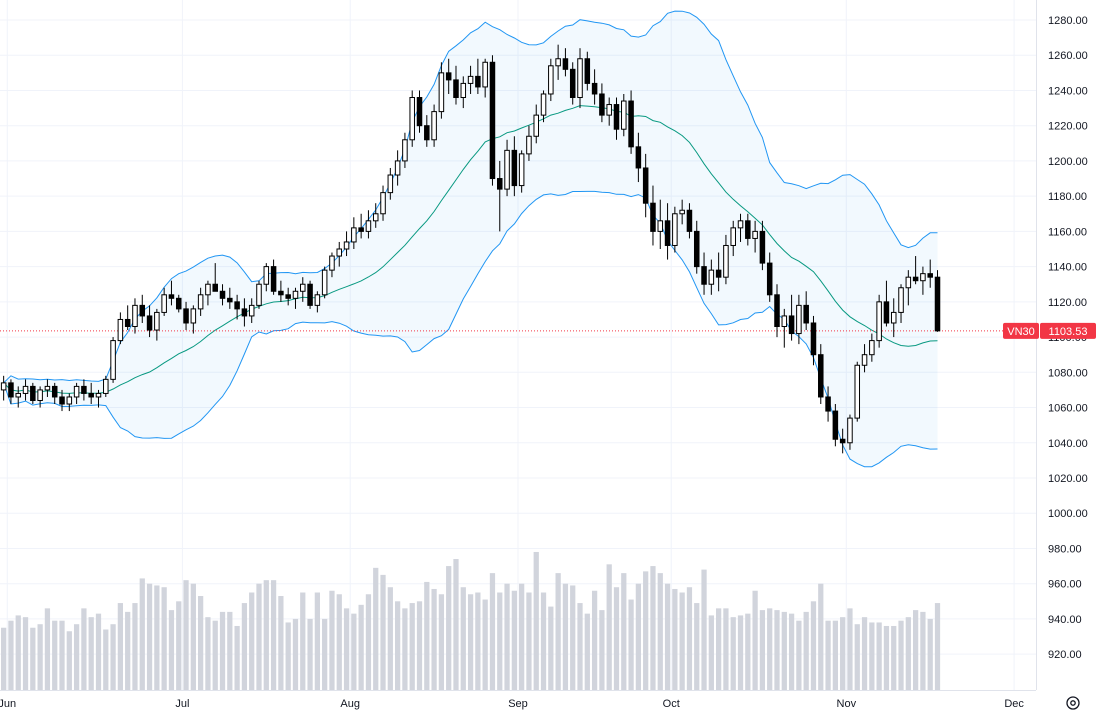 The width and height of the screenshot is (1098, 714). What do you see at coordinates (1068, 373) in the screenshot?
I see `price-tick-label: 1080.00` at bounding box center [1068, 373].